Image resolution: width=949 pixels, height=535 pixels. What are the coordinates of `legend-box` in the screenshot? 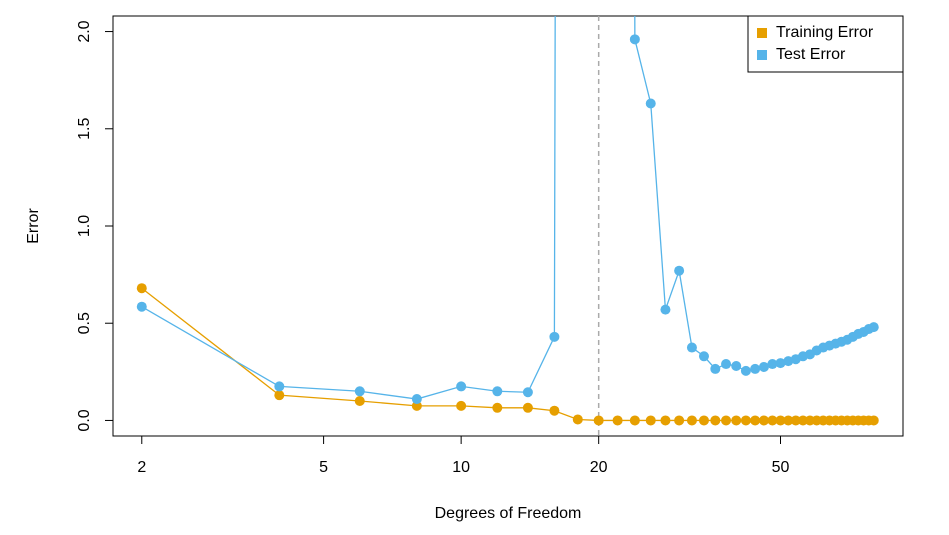 It's located at (825, 44).